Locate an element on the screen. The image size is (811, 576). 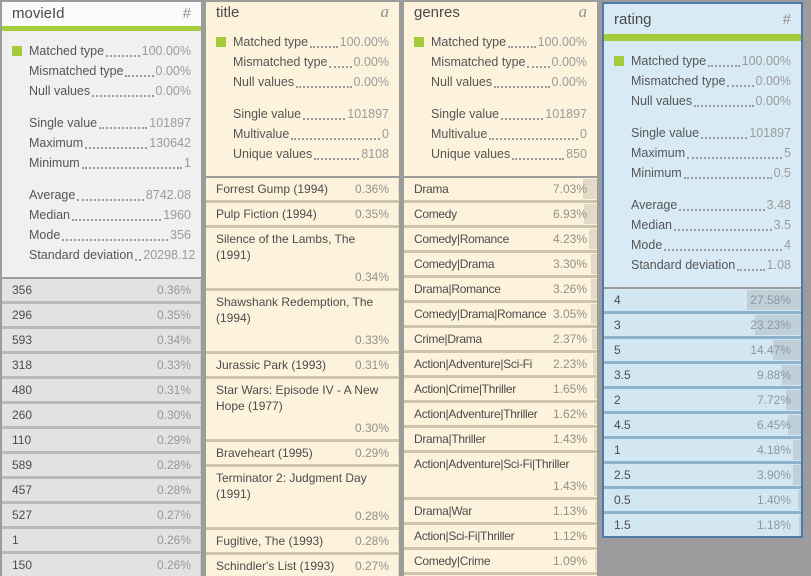
value-row: Action|Adventure|Sci-Fi 2.23% is located at coordinates (500, 364).